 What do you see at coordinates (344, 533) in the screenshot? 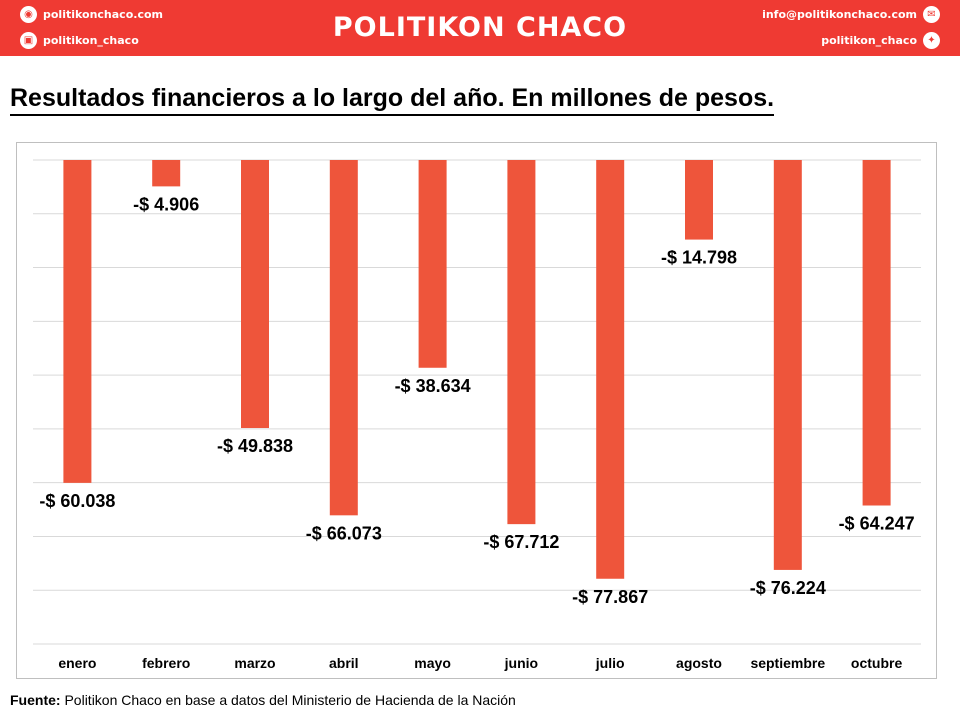
I see `data-label-abril: -$ 66.073` at bounding box center [344, 533].